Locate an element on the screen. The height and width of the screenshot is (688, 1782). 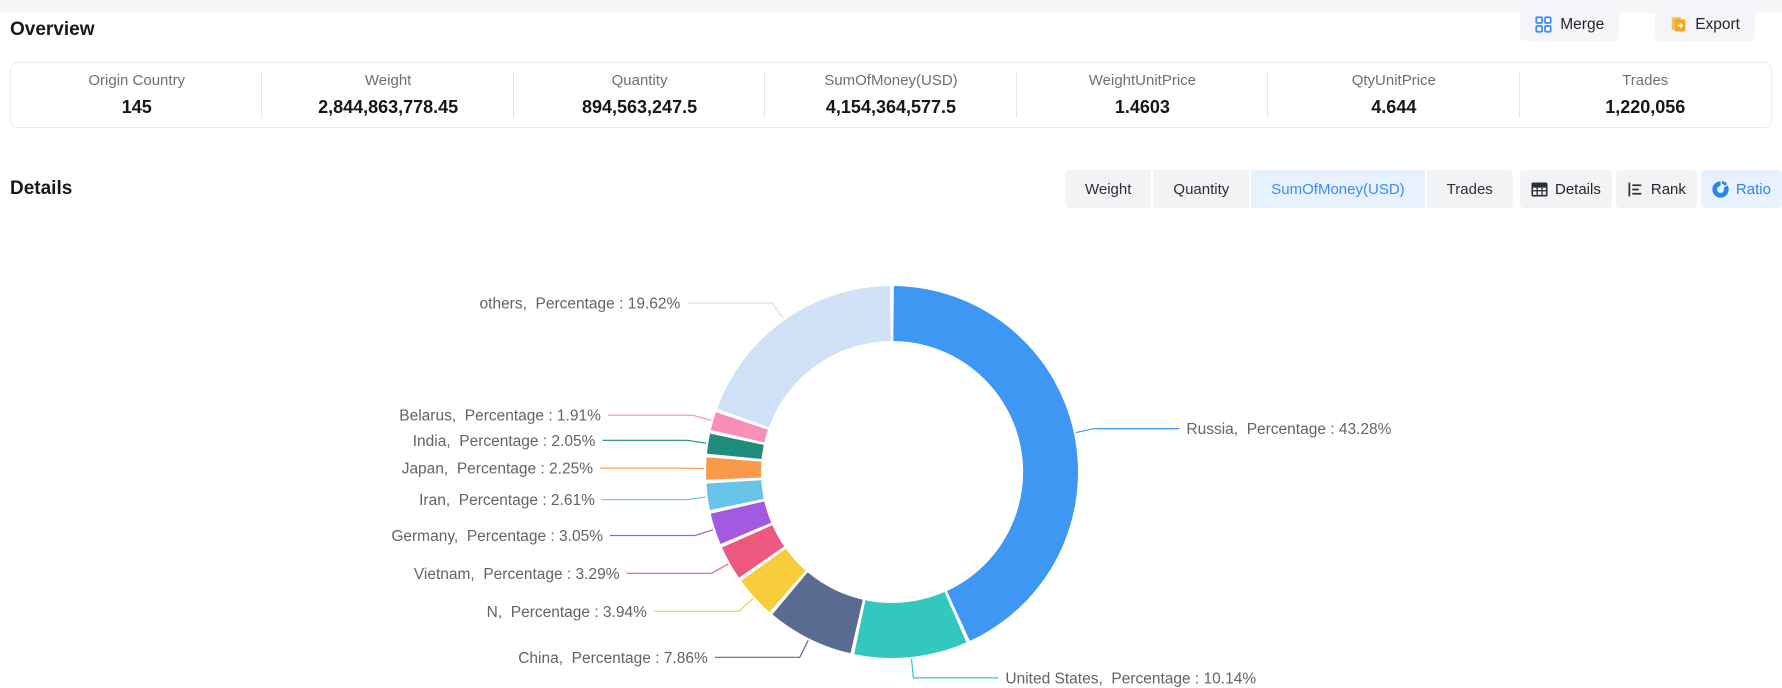
slice-japan is located at coordinates (734, 468).